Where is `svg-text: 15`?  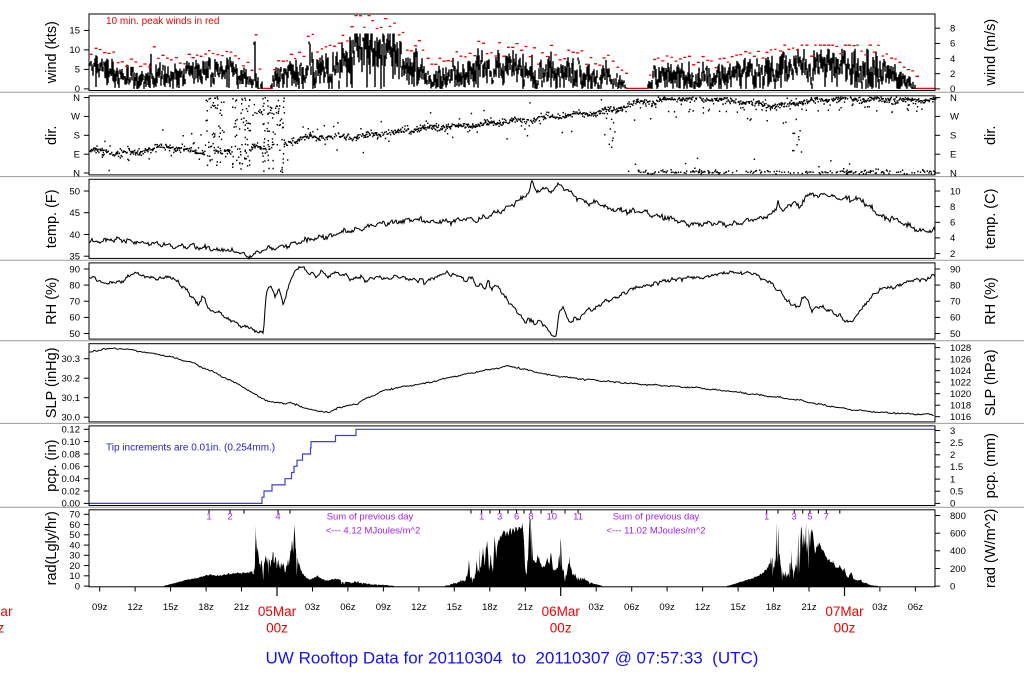 svg-text: 15 is located at coordinates (74, 31).